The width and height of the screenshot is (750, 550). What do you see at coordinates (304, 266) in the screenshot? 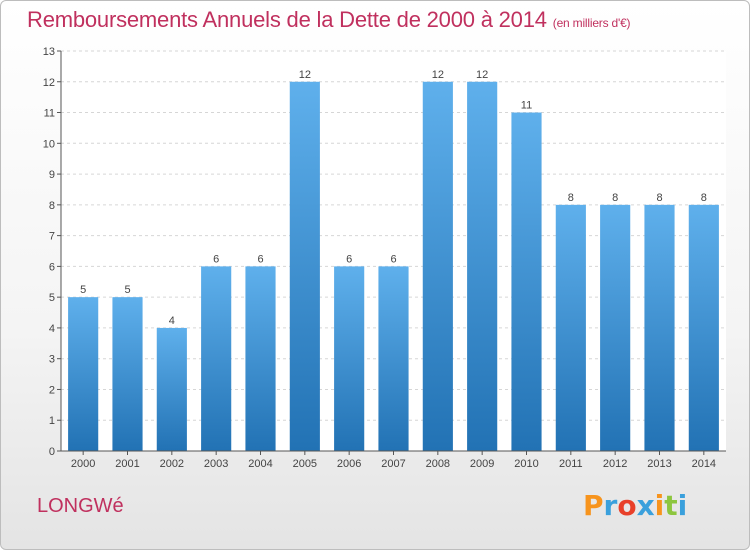
I see `bar-2005` at bounding box center [304, 266].